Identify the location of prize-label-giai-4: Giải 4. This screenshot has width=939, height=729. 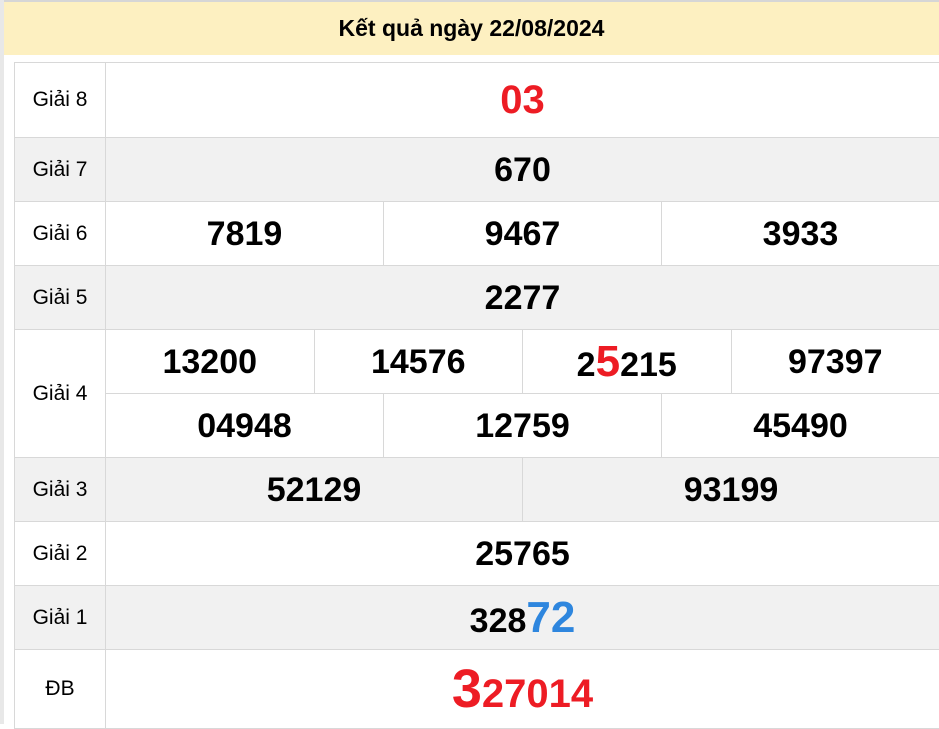
(60, 393).